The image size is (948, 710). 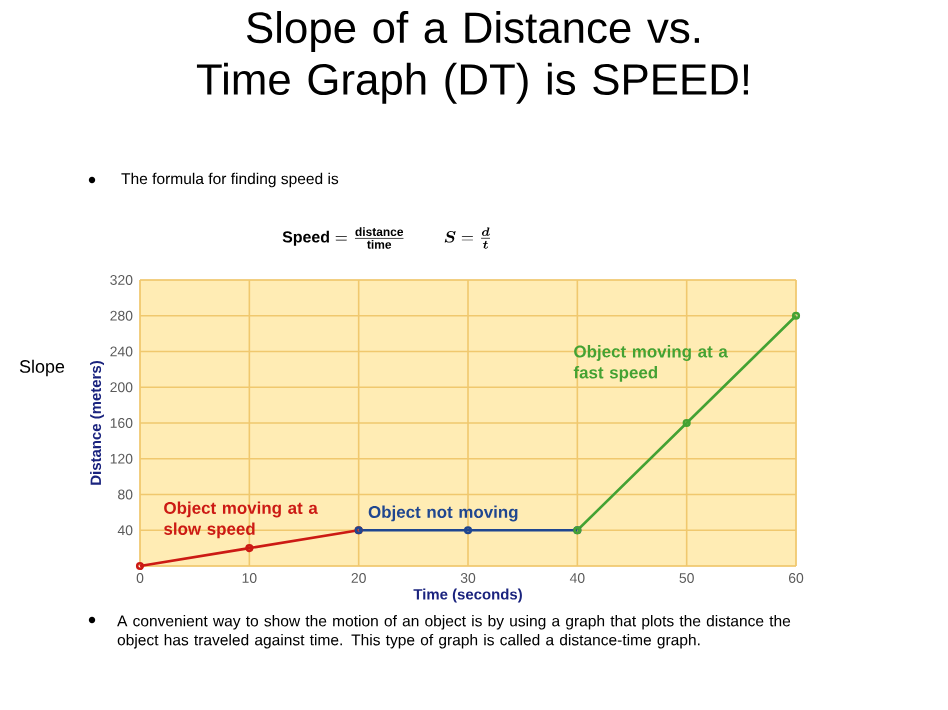 What do you see at coordinates (42, 368) in the screenshot?
I see `text: Slope` at bounding box center [42, 368].